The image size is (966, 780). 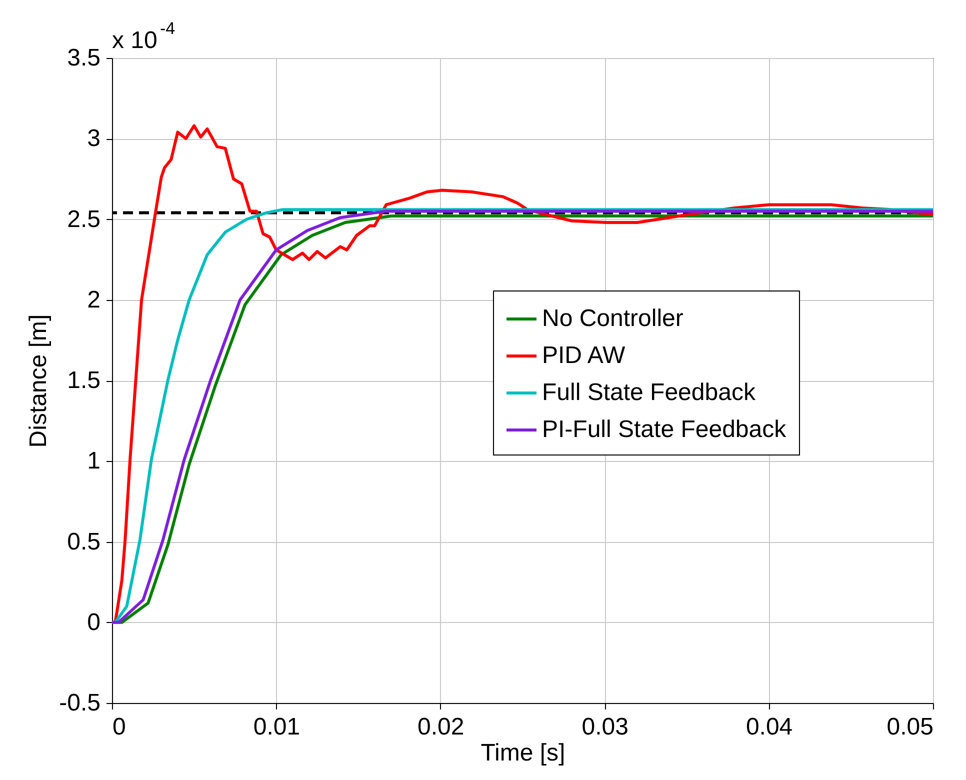 What do you see at coordinates (769, 727) in the screenshot?
I see `x-tick-label: 0.04` at bounding box center [769, 727].